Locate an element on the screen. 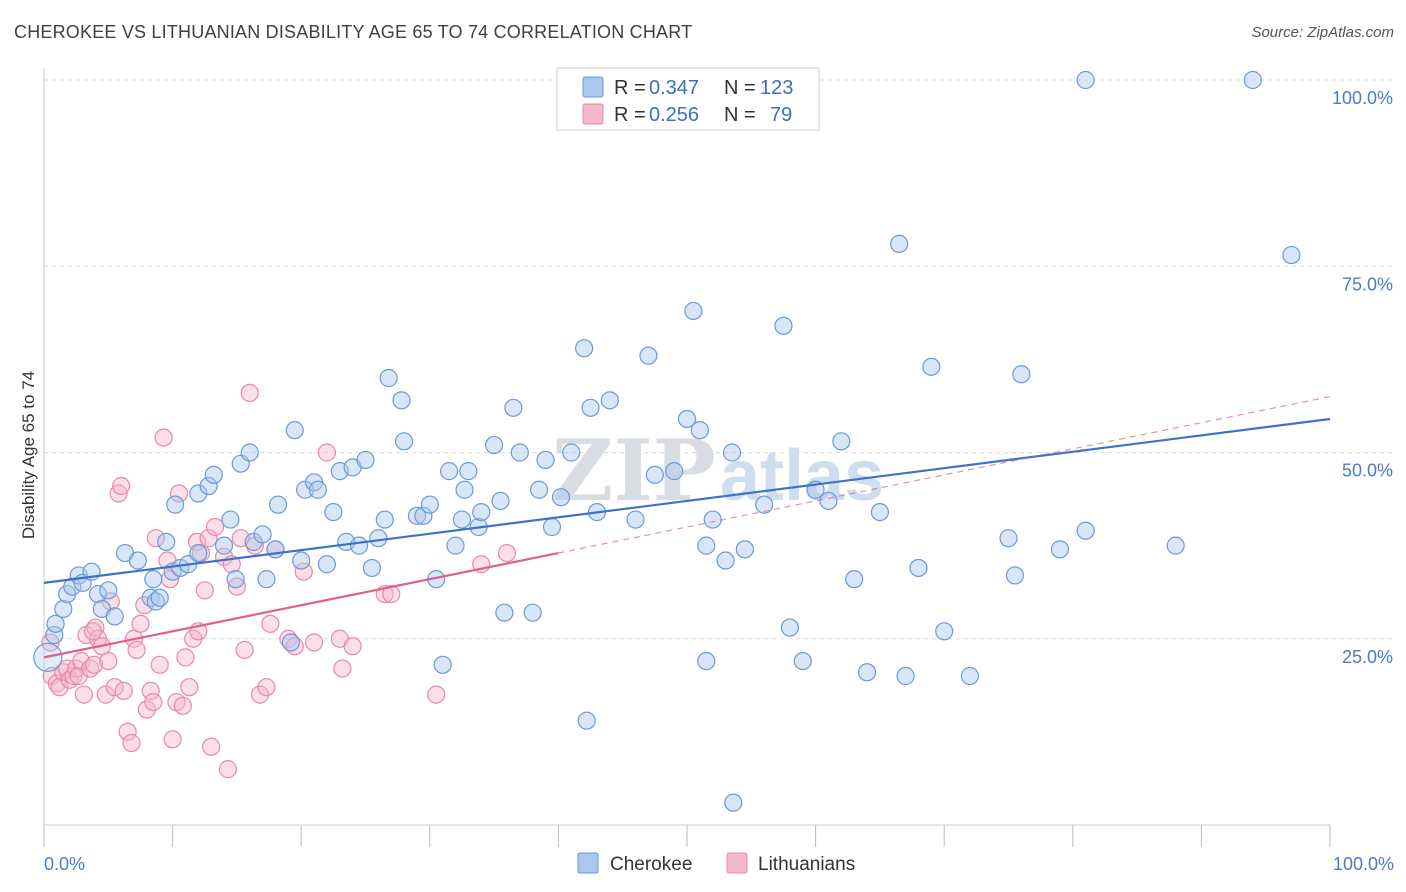  legend-r-value-lithuanians: 0.256 is located at coordinates (674, 115).